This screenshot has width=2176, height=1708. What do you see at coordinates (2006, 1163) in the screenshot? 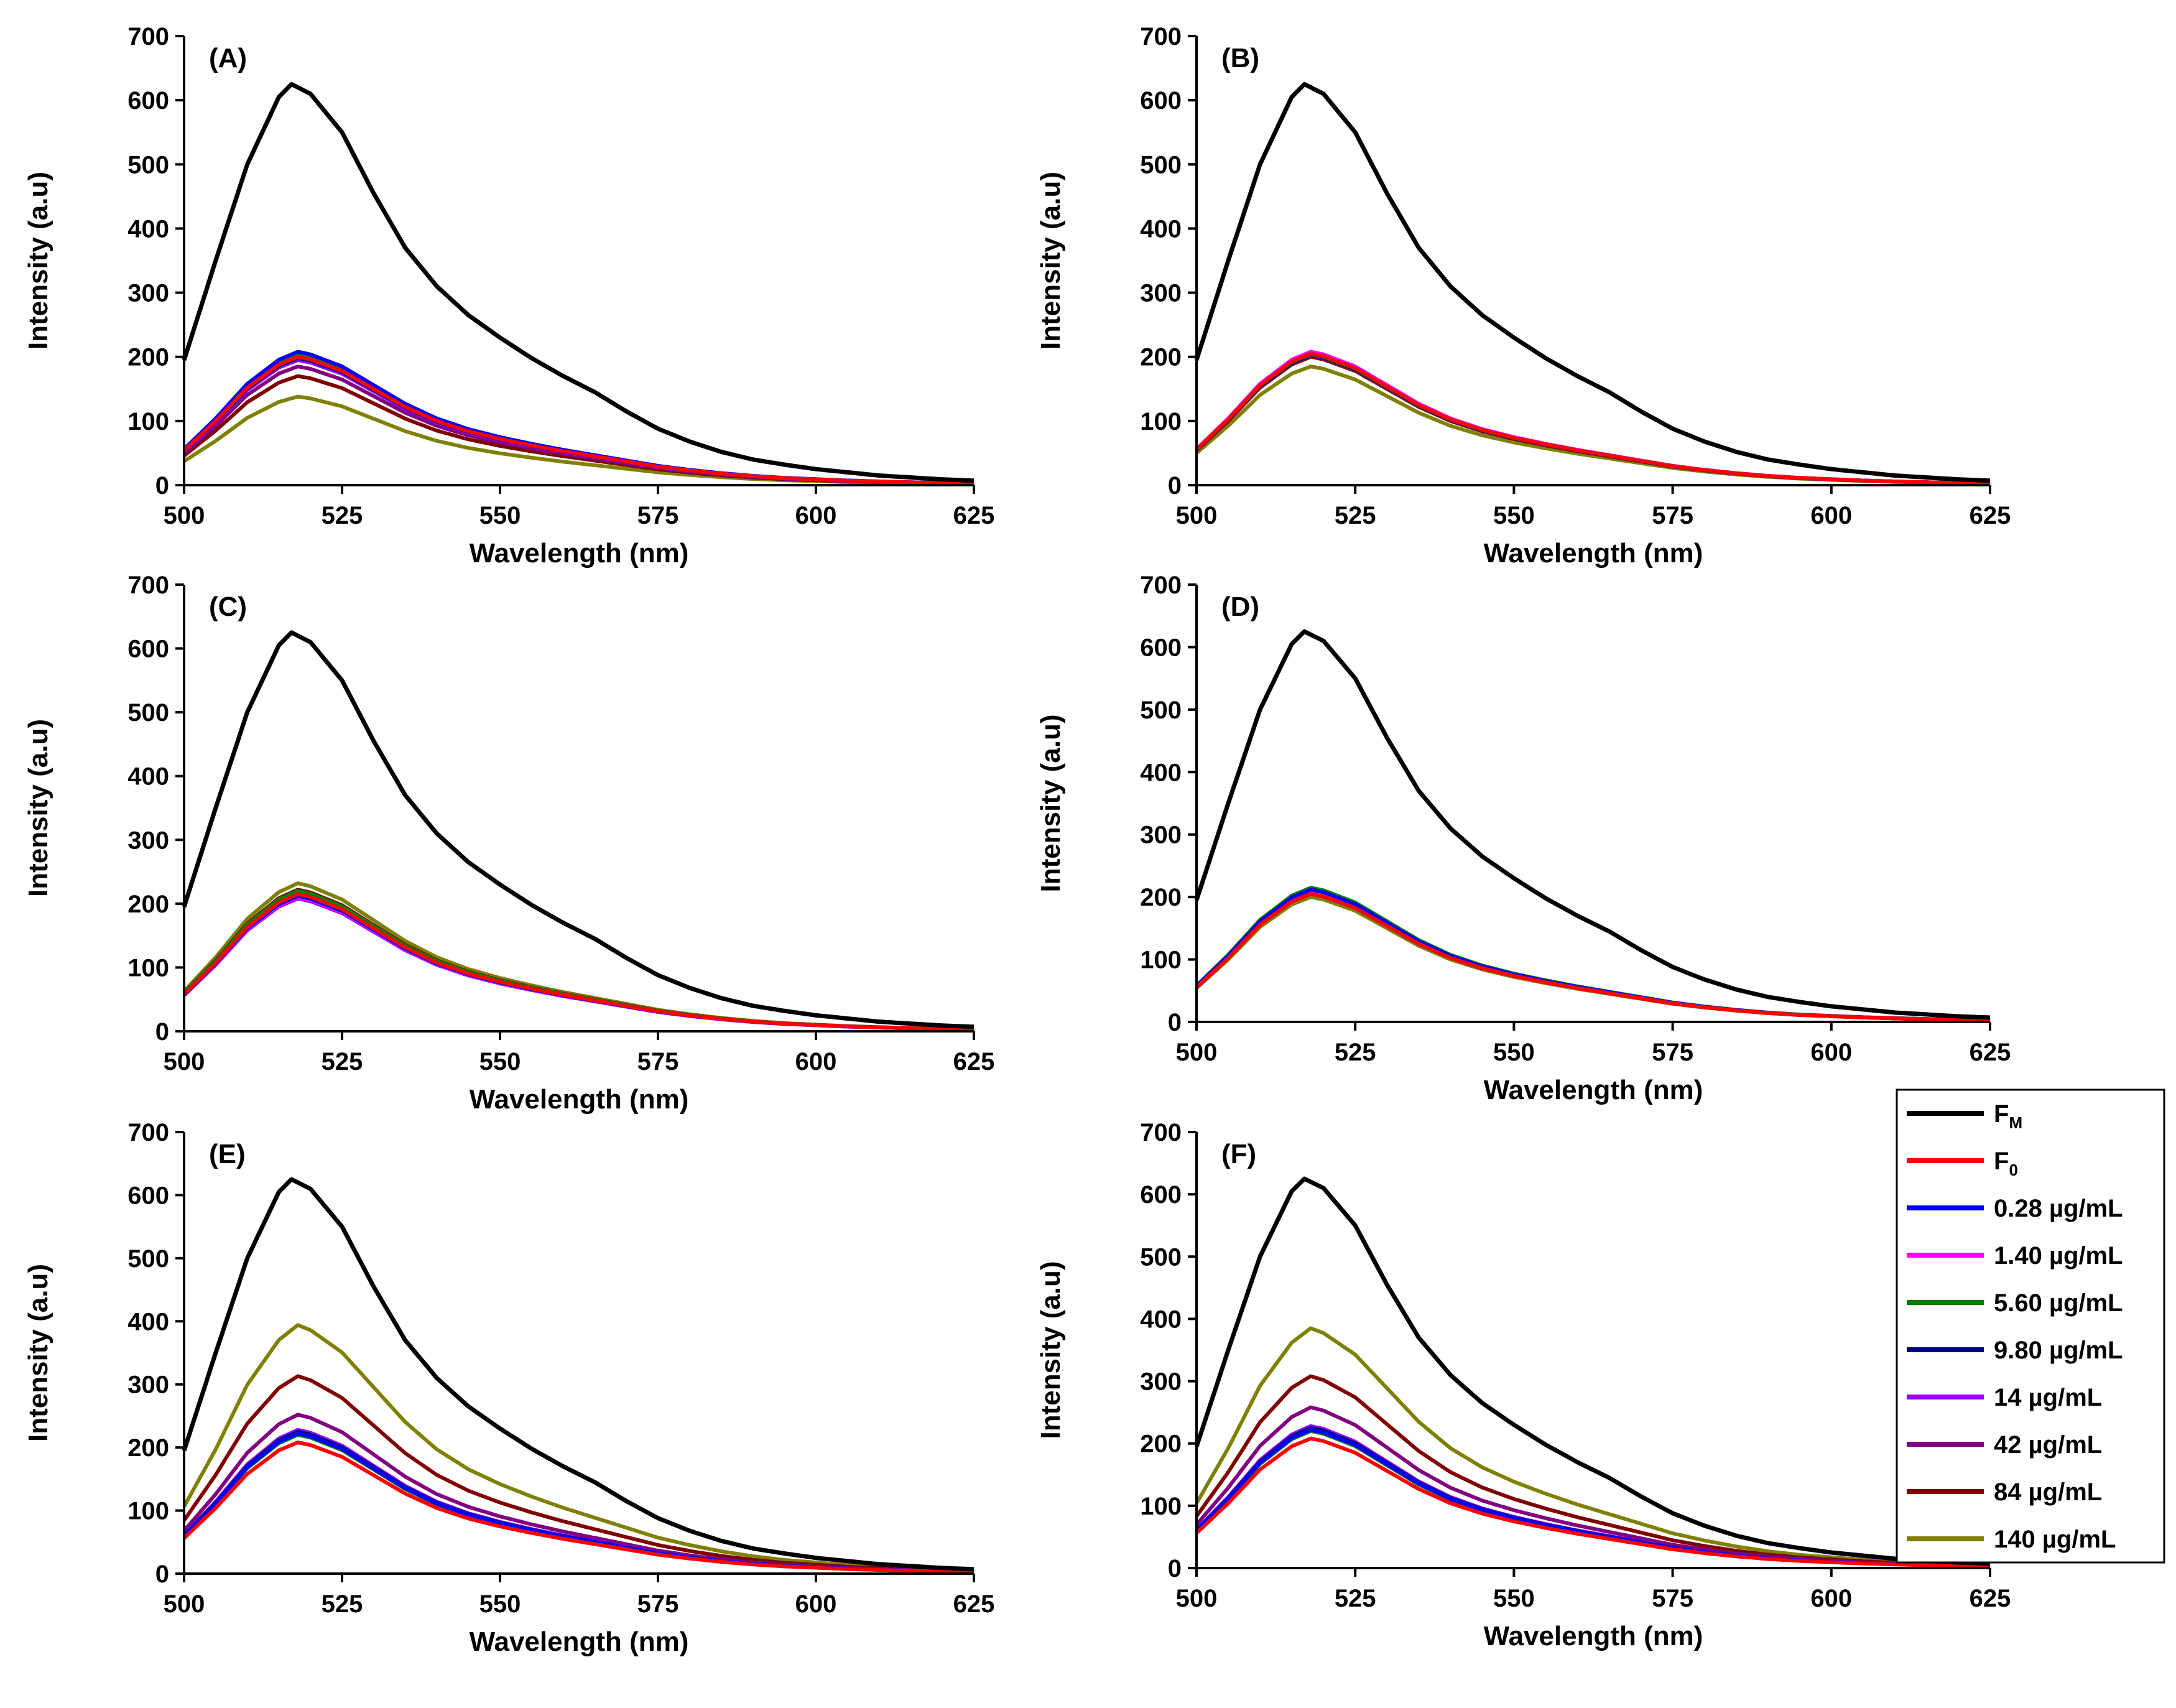
I see `legend-label: F0` at bounding box center [2006, 1163].